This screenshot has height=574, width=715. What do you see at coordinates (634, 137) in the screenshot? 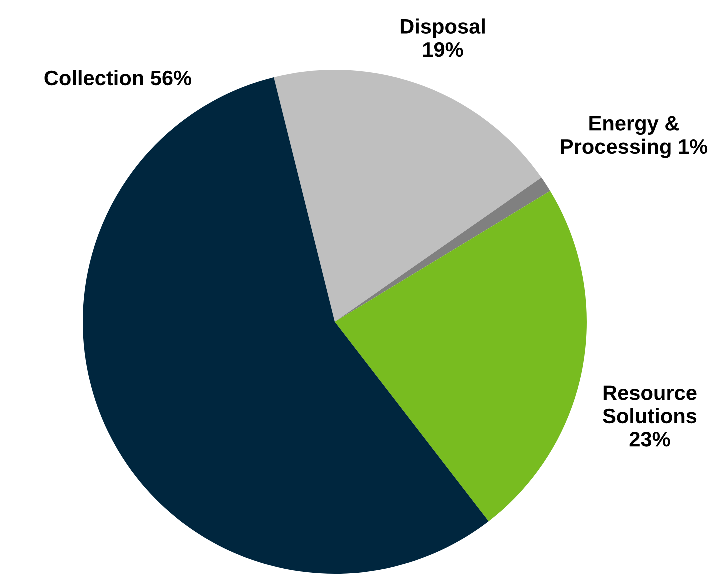
I see `slice-label: Energy & Processing 1%` at bounding box center [634, 137].